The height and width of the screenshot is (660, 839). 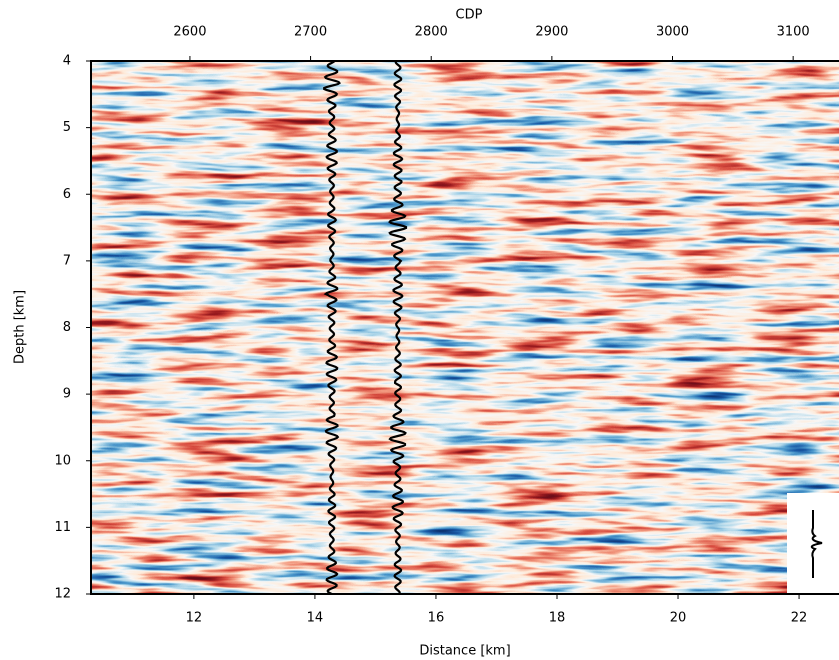 What do you see at coordinates (551, 32) in the screenshot?
I see `x2-tick-label: 2900` at bounding box center [551, 32].